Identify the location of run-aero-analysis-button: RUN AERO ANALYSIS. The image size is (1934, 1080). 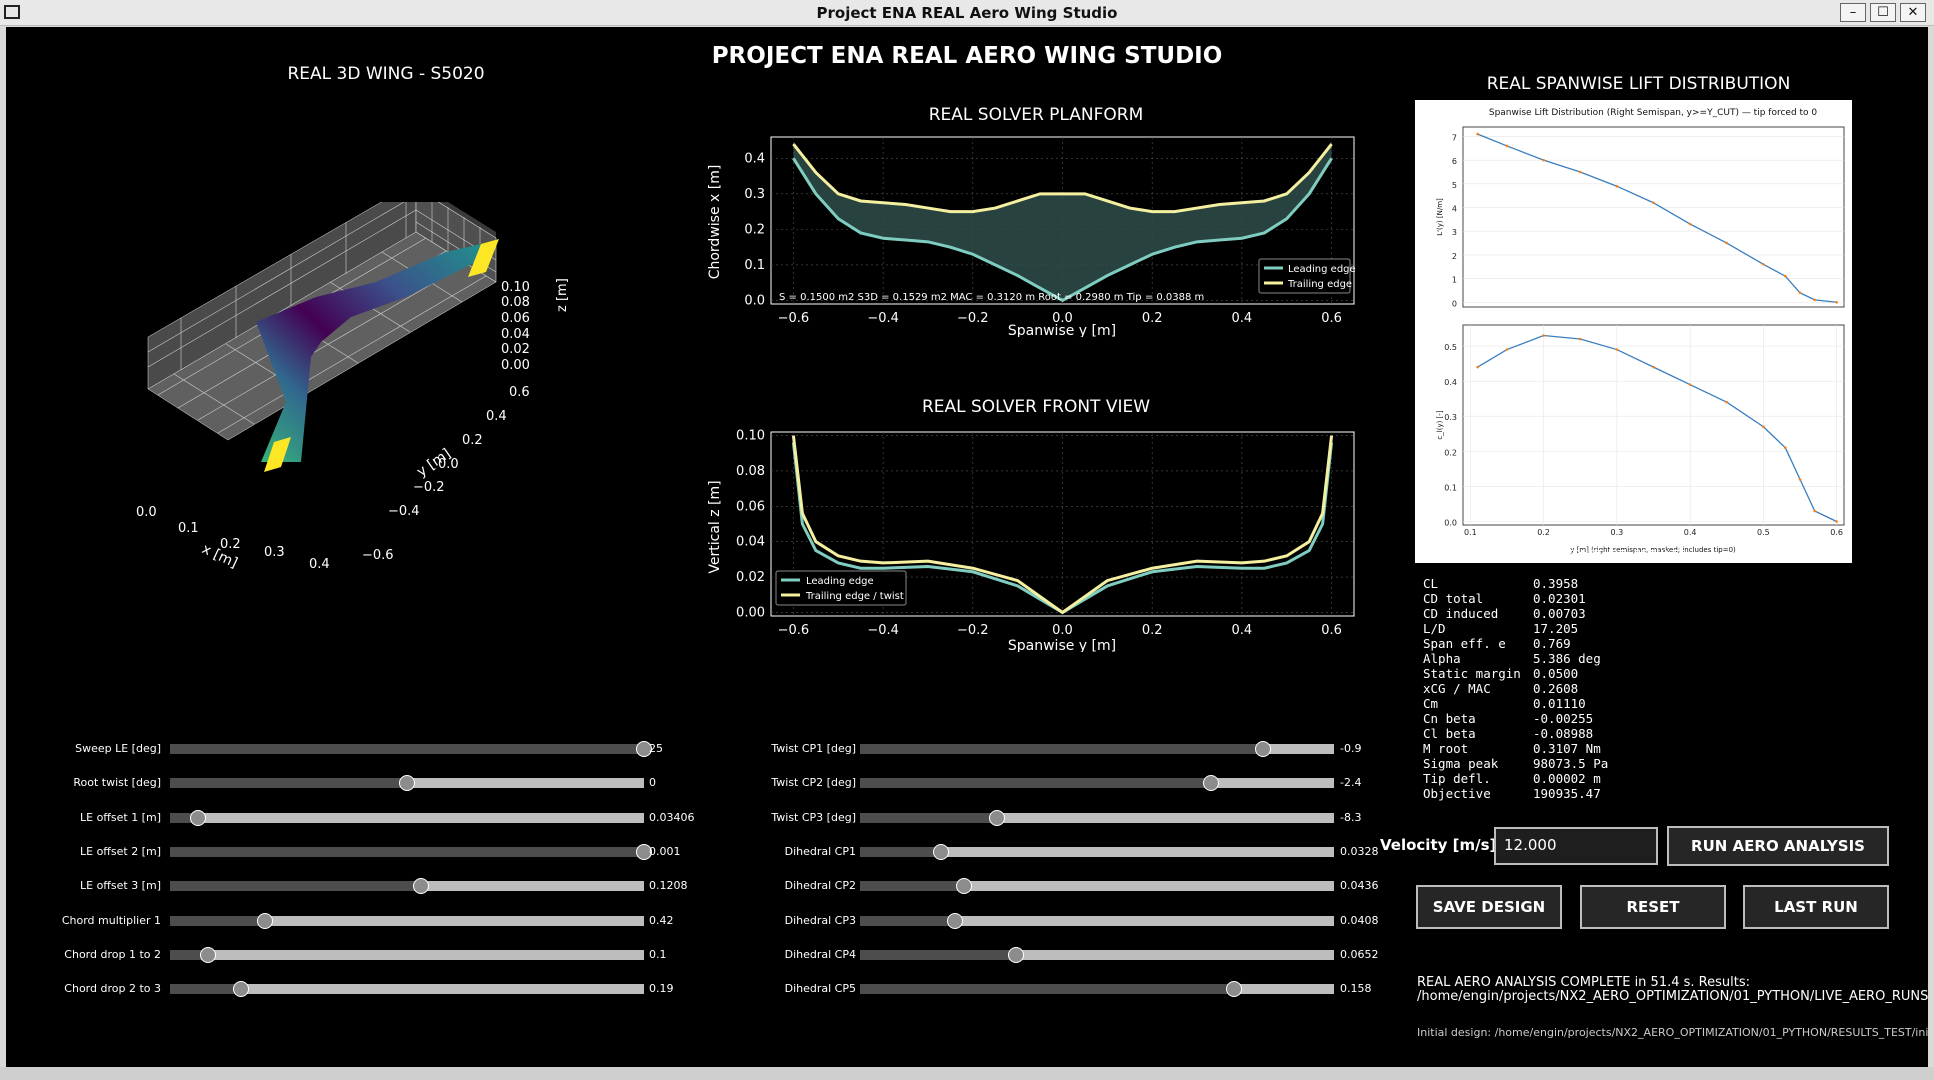
(1778, 846).